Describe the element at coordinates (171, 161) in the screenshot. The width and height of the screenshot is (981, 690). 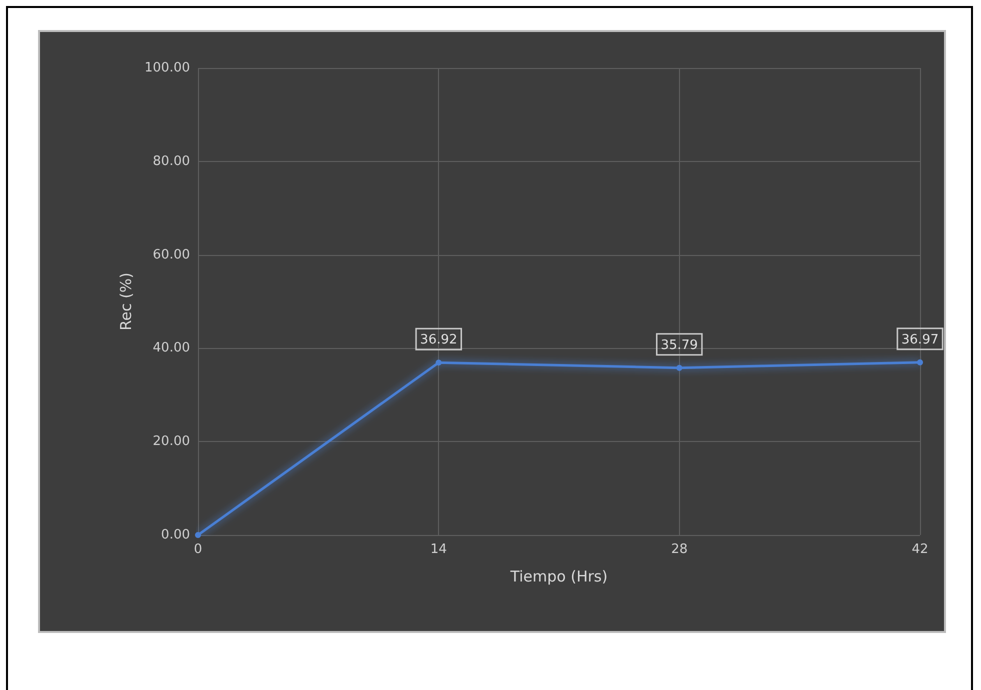
I see `y-tick-label: 80.00` at that location.